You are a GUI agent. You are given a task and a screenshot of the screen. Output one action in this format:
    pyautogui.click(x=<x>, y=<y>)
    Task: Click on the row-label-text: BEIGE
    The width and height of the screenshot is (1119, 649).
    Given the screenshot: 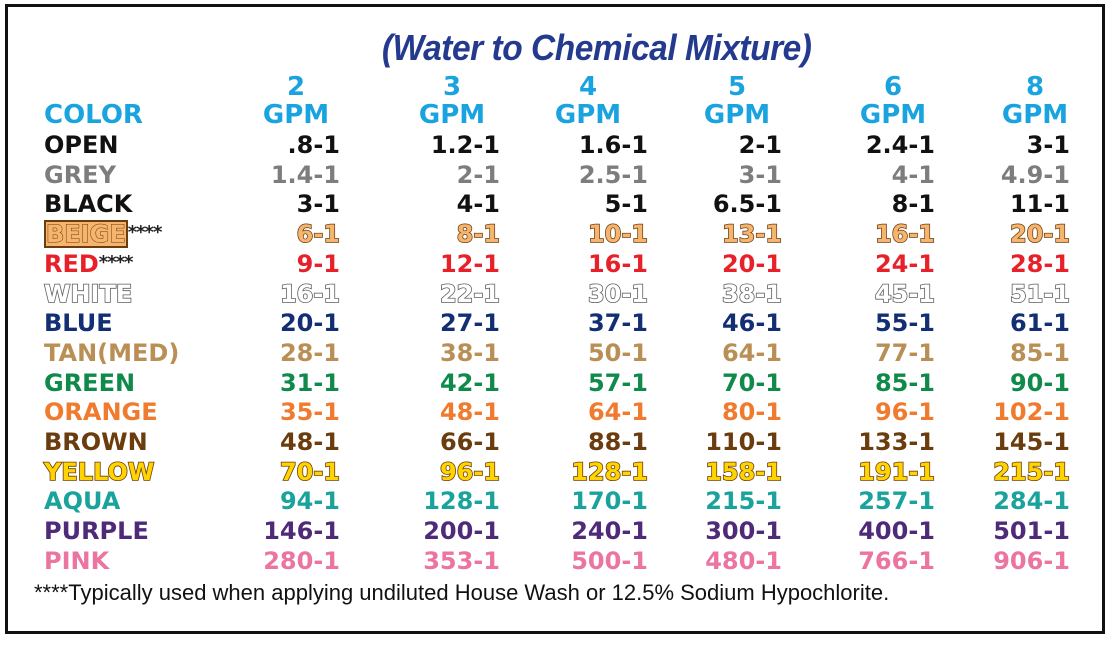 What is the action you would take?
    pyautogui.click(x=86, y=234)
    